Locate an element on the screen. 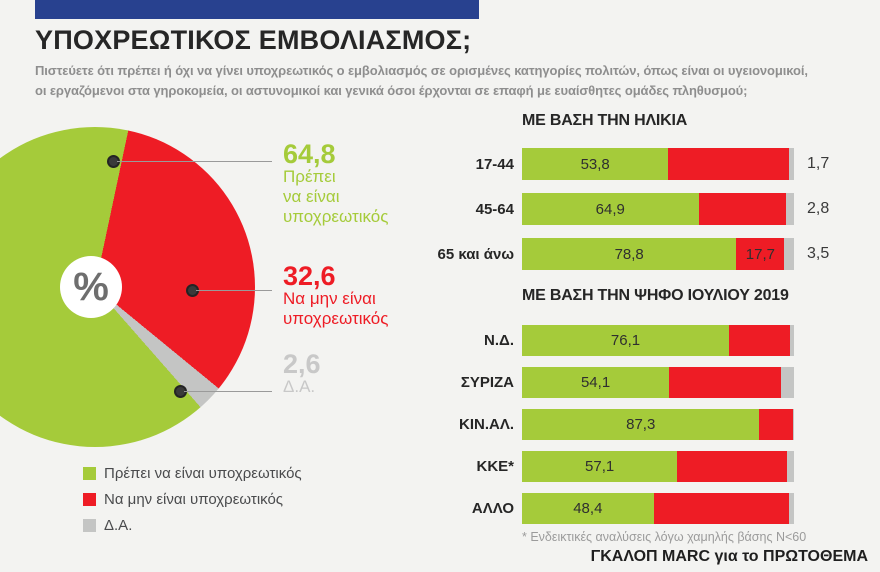 The height and width of the screenshot is (572, 880). stacked-bar: 78,8 17,7 is located at coordinates (658, 254).